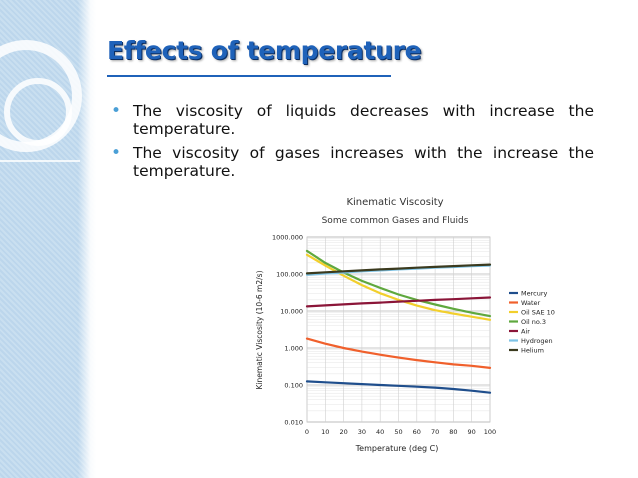 This screenshot has height=478, width=638. Describe the element at coordinates (398, 302) in the screenshot. I see `series-line-air` at that location.